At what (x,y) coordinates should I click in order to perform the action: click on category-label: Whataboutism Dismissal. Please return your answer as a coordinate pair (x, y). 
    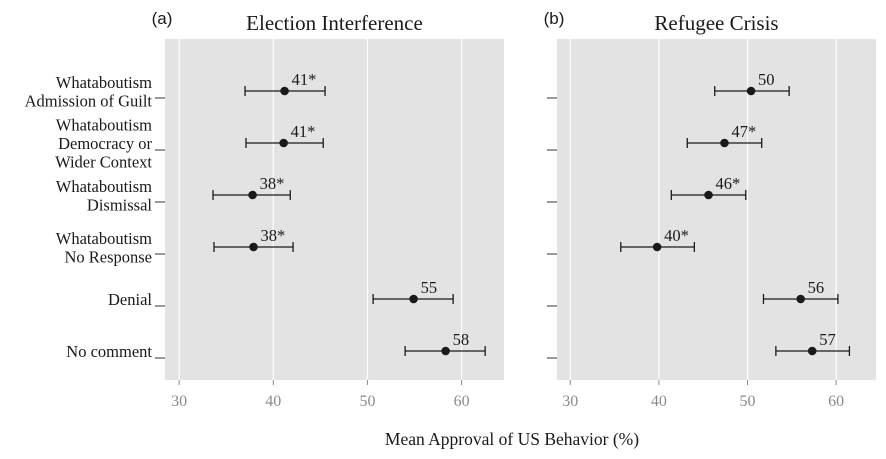
    Looking at the image, I should click on (104, 196).